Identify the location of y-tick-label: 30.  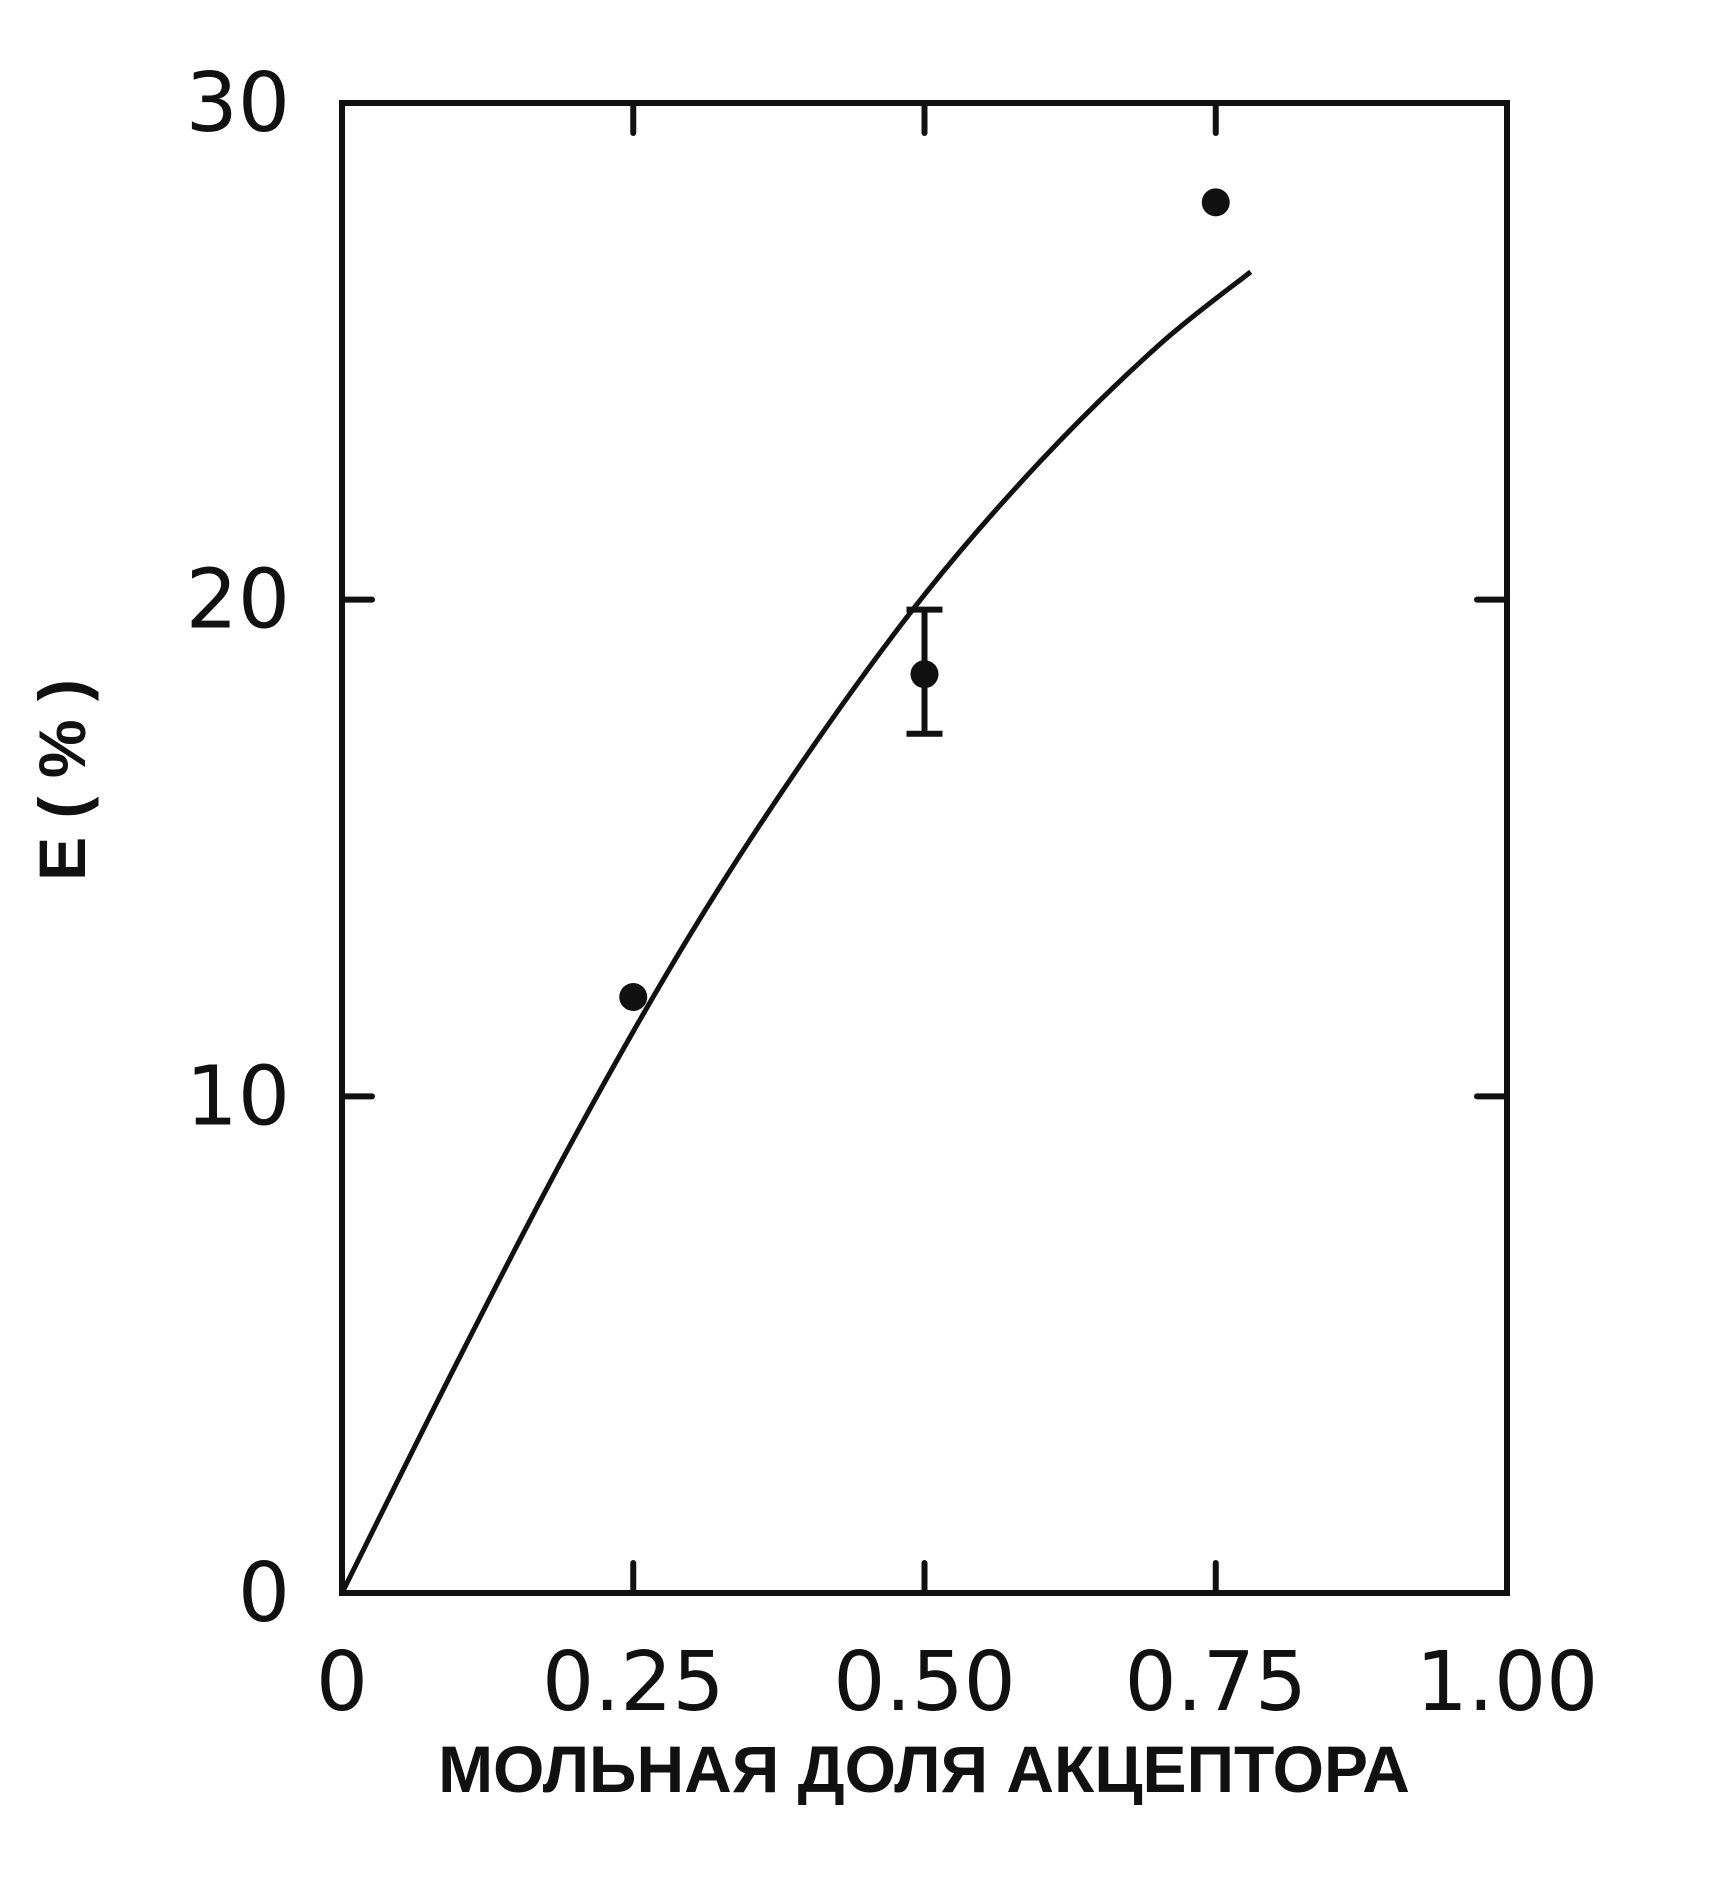
(238, 103).